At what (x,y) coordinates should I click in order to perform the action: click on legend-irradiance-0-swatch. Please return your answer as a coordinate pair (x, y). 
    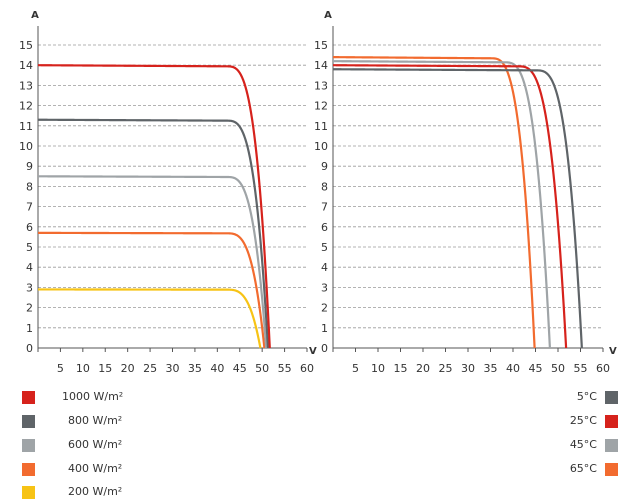
    Looking at the image, I should click on (28, 397).